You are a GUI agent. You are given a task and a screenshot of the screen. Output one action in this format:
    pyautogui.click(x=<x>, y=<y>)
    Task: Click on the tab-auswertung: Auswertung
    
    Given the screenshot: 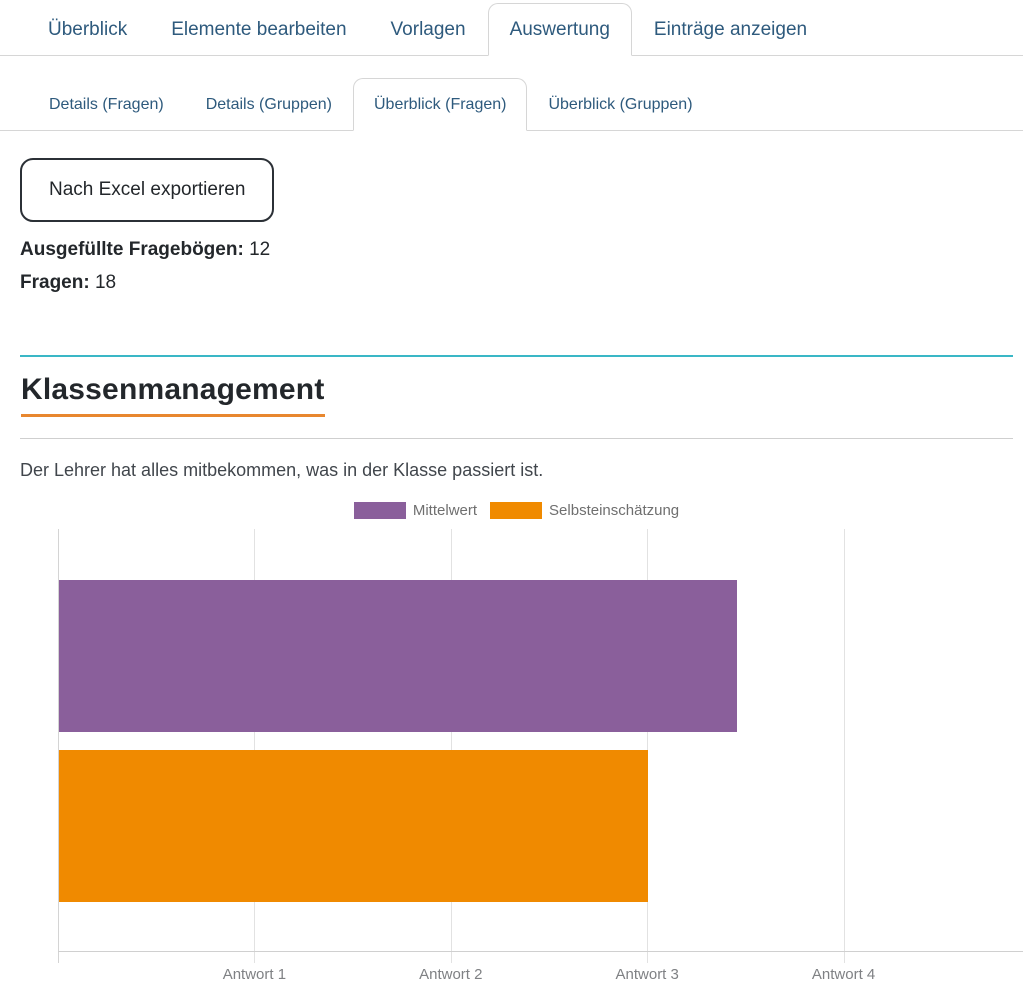 What is the action you would take?
    pyautogui.click(x=559, y=29)
    